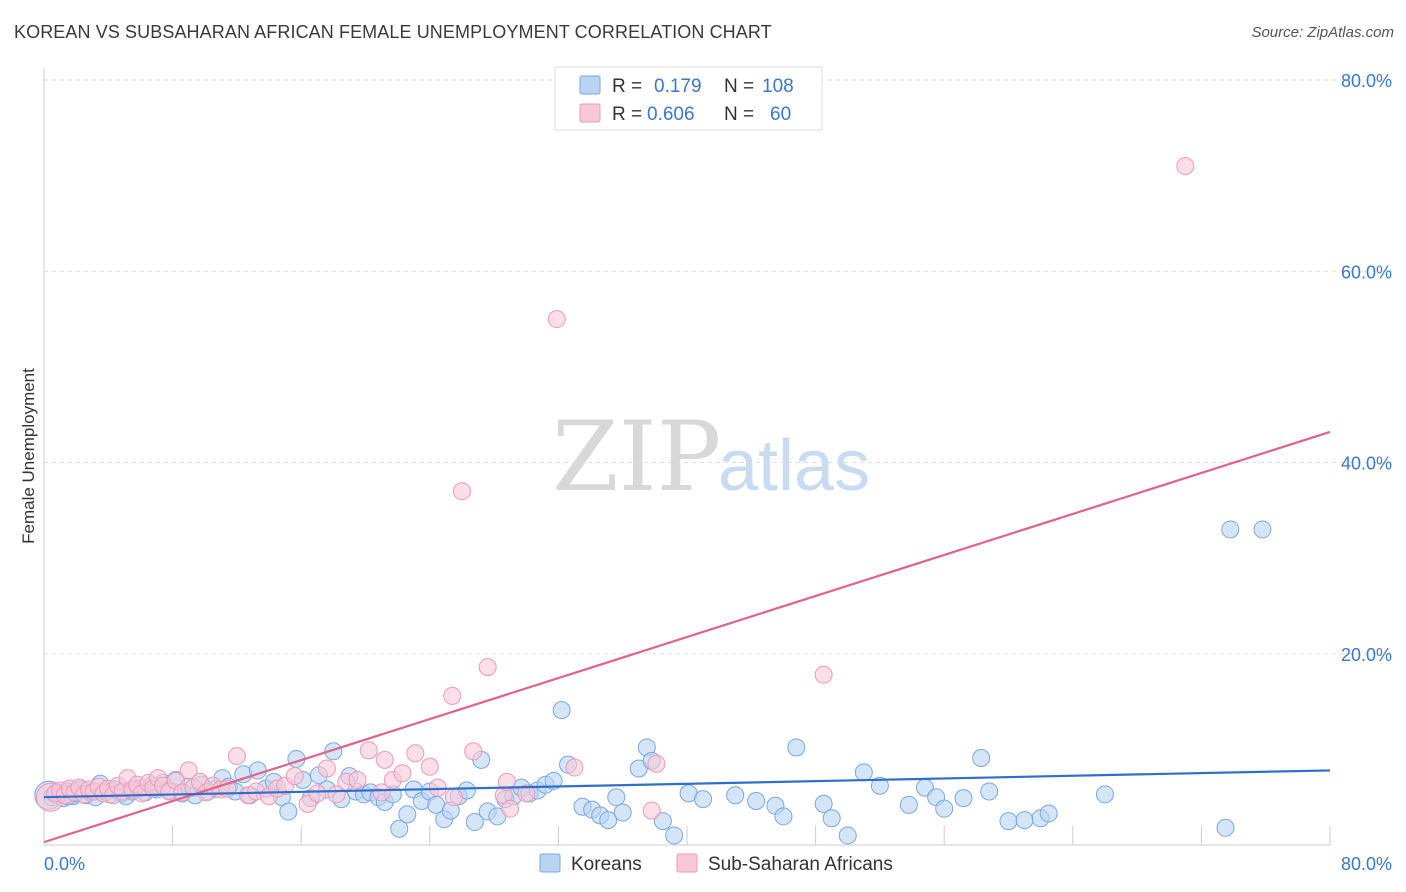 Image resolution: width=1406 pixels, height=892 pixels. What do you see at coordinates (687, 784) in the screenshot?
I see `koreans-trend-line` at bounding box center [687, 784].